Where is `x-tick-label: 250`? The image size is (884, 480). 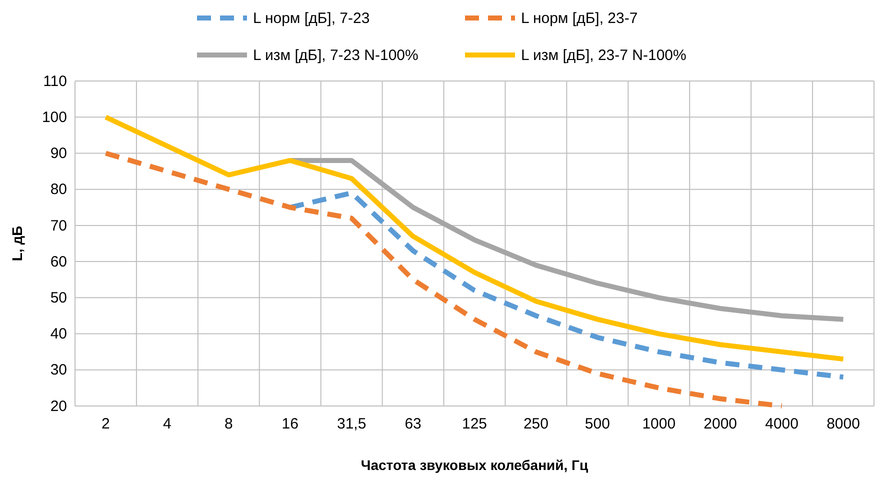 x-tick-label: 250 is located at coordinates (535, 424).